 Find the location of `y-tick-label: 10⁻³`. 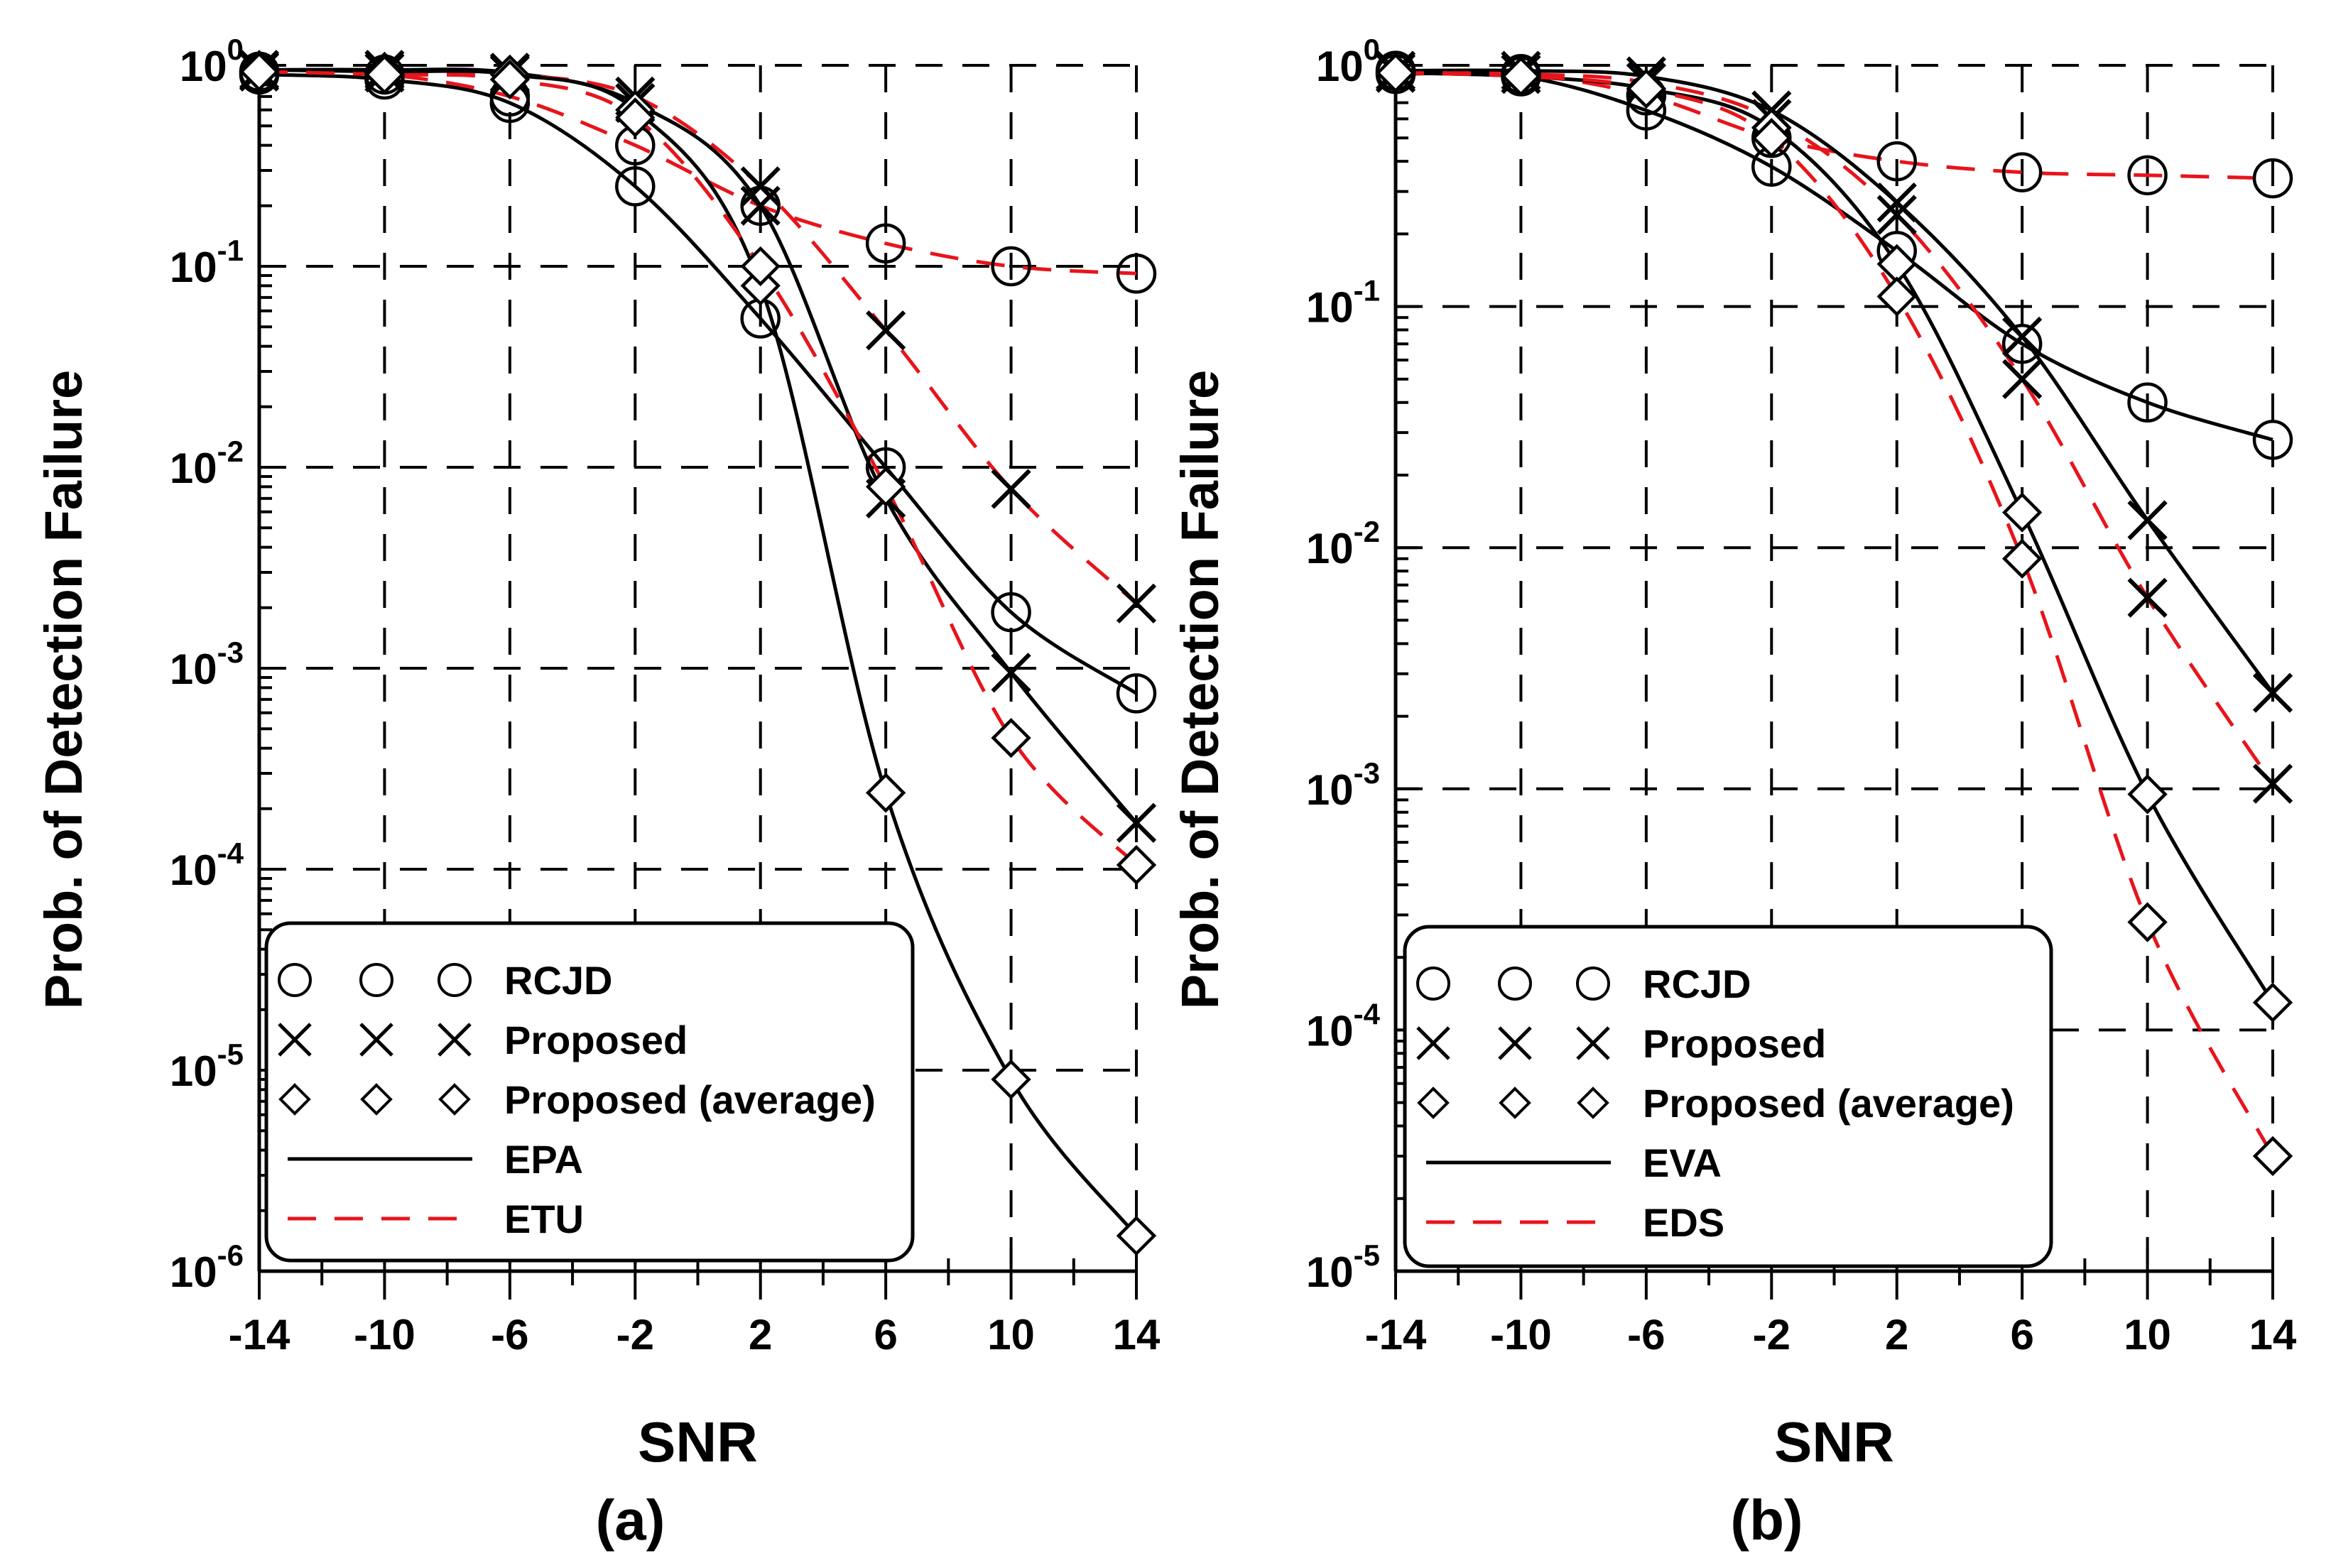

y-tick-label: 10⁻³ is located at coordinates (1343, 785).